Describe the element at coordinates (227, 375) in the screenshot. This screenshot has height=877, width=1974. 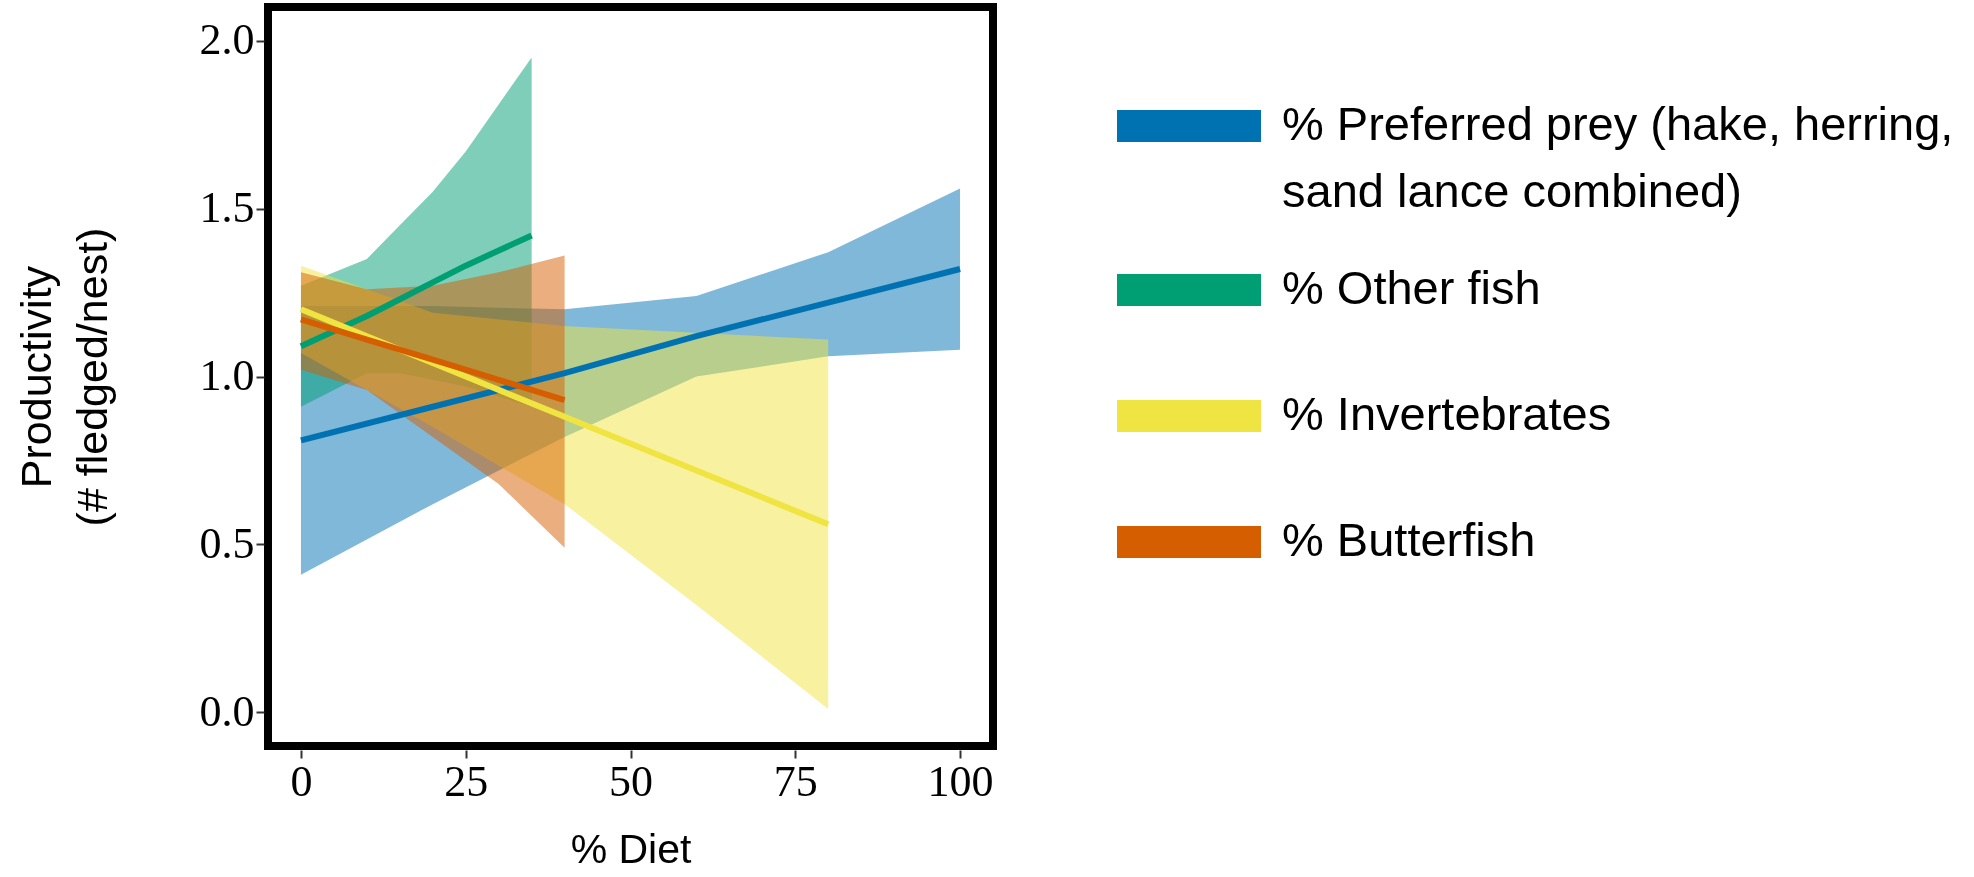
I see `y-tick-label: 1.0` at that location.